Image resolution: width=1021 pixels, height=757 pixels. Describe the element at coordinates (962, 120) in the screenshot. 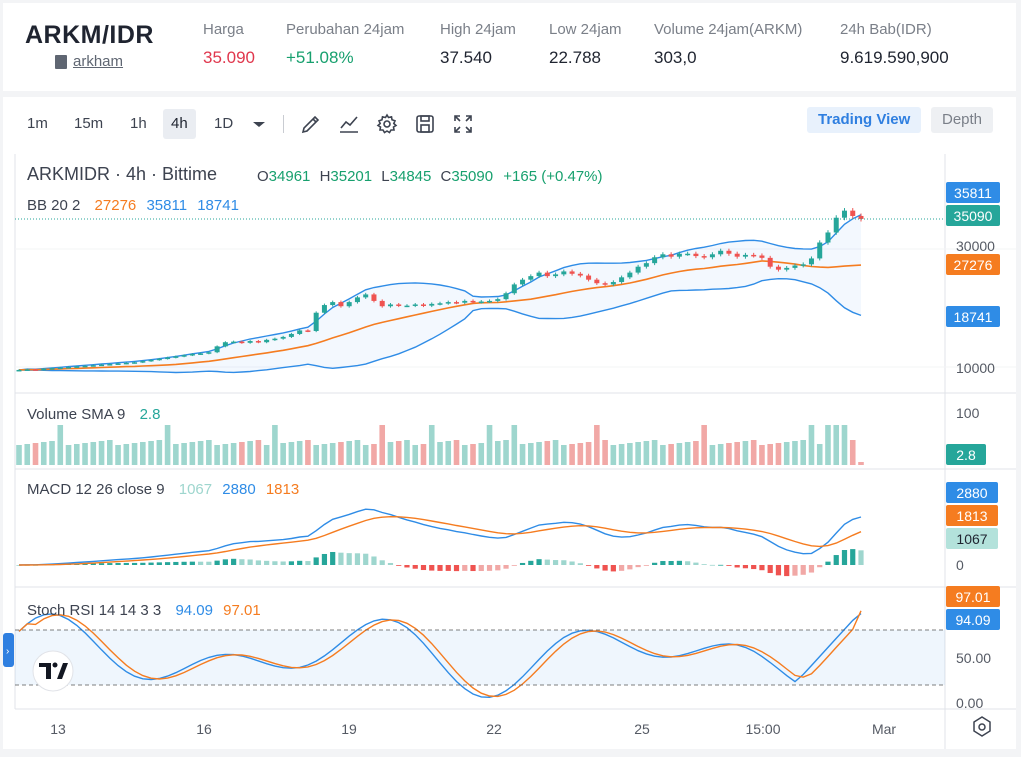

I see `depth-button: Depth` at that location.